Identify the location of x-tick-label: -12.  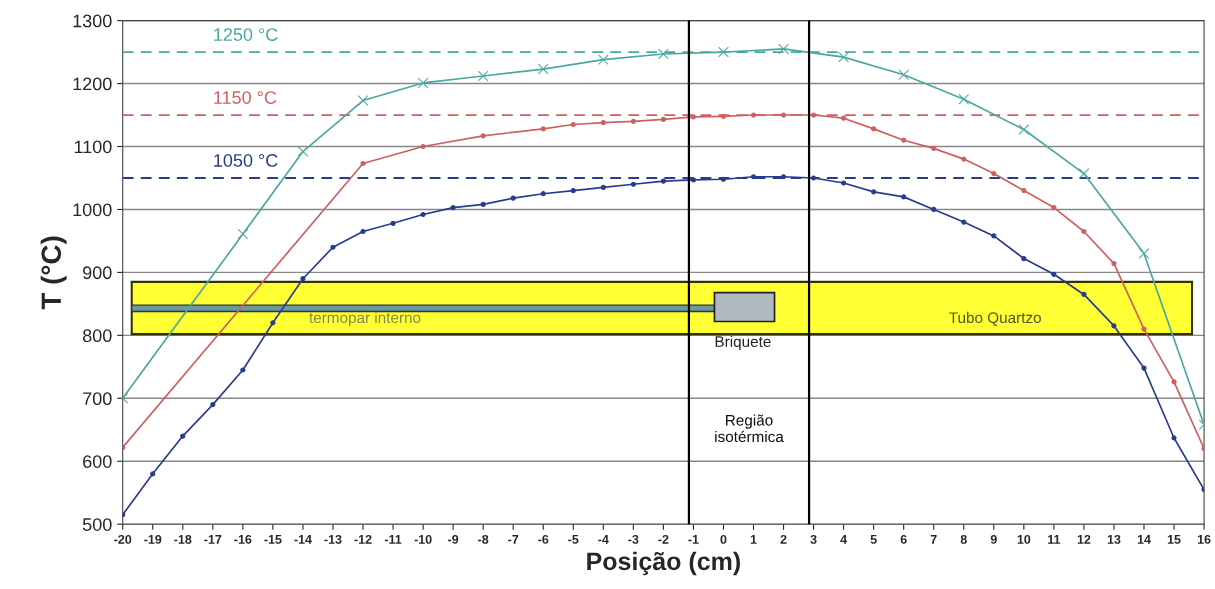
(363, 539).